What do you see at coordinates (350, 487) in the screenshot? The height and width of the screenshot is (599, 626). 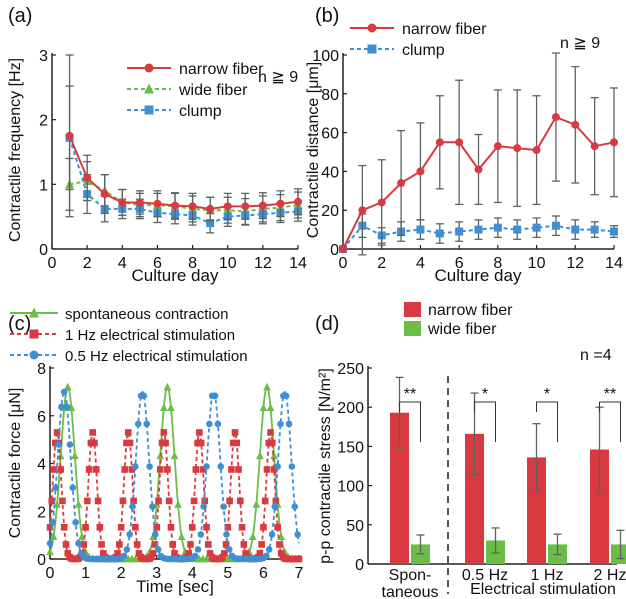 I see `y-tick-label: 100` at bounding box center [350, 487].